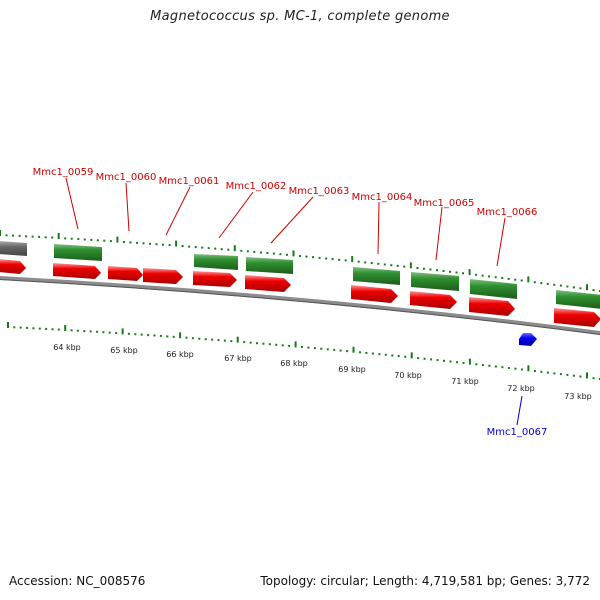  Describe the element at coordinates (521, 388) in the screenshot. I see `scale-label: 72 kbp` at that location.